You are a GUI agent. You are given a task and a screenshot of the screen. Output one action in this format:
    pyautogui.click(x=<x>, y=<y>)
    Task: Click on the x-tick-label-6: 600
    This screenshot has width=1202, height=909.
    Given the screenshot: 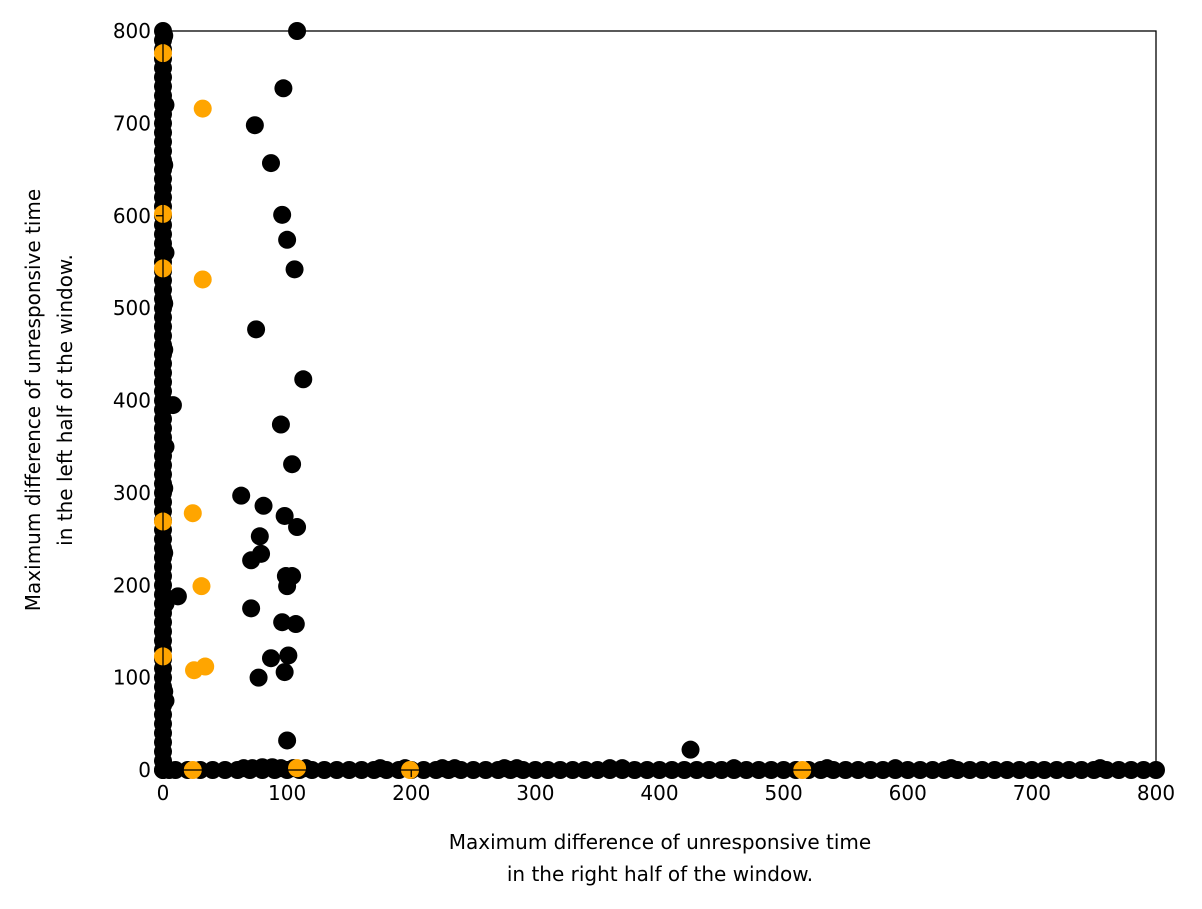 What is the action you would take?
    pyautogui.click(x=908, y=793)
    